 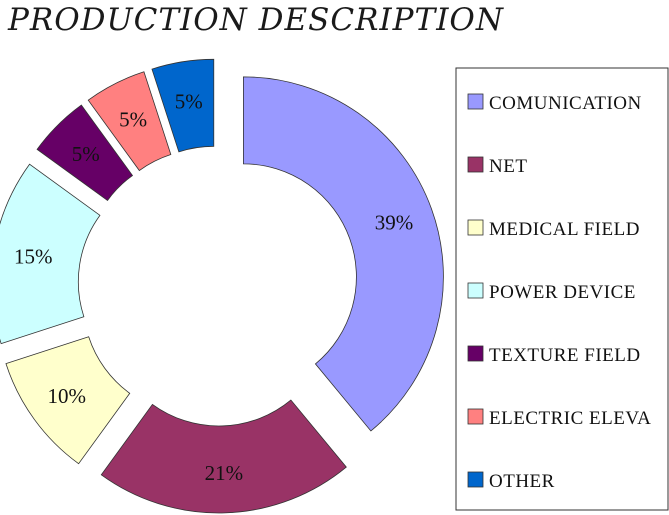 I want to click on slice-label-0: 39%, so click(x=394, y=223).